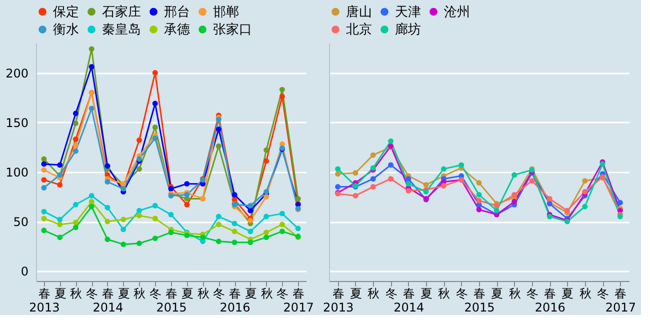 The image size is (650, 325). I want to click on legend-label: 北京, so click(359, 30).